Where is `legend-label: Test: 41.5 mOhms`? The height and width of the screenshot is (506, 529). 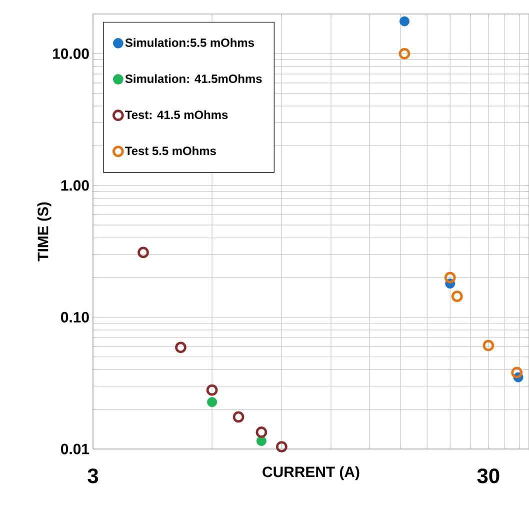
legend-label: Test: 41.5 mOhms is located at coordinates (176, 115).